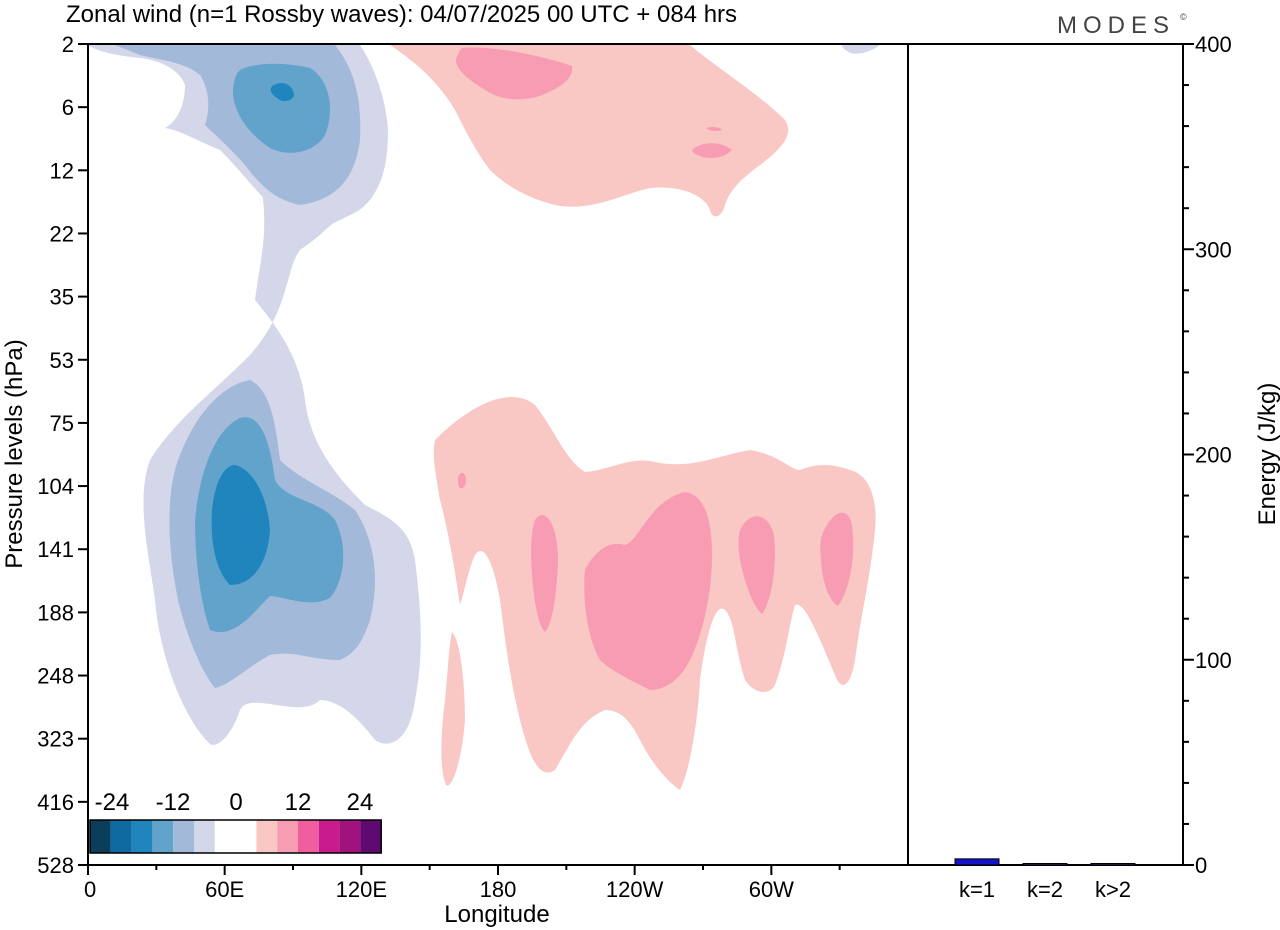 This screenshot has height=930, width=1280. Describe the element at coordinates (173, 802) in the screenshot. I see `colorbar-label: -12` at that location.